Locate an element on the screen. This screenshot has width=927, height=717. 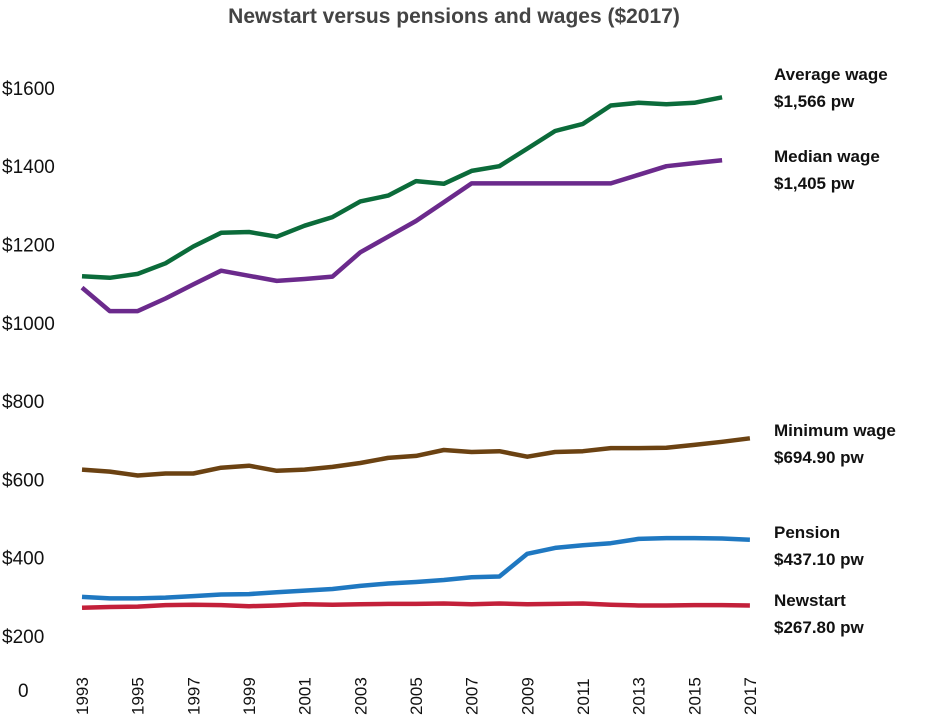
series-value-label: $694.90 pw is located at coordinates (819, 457).